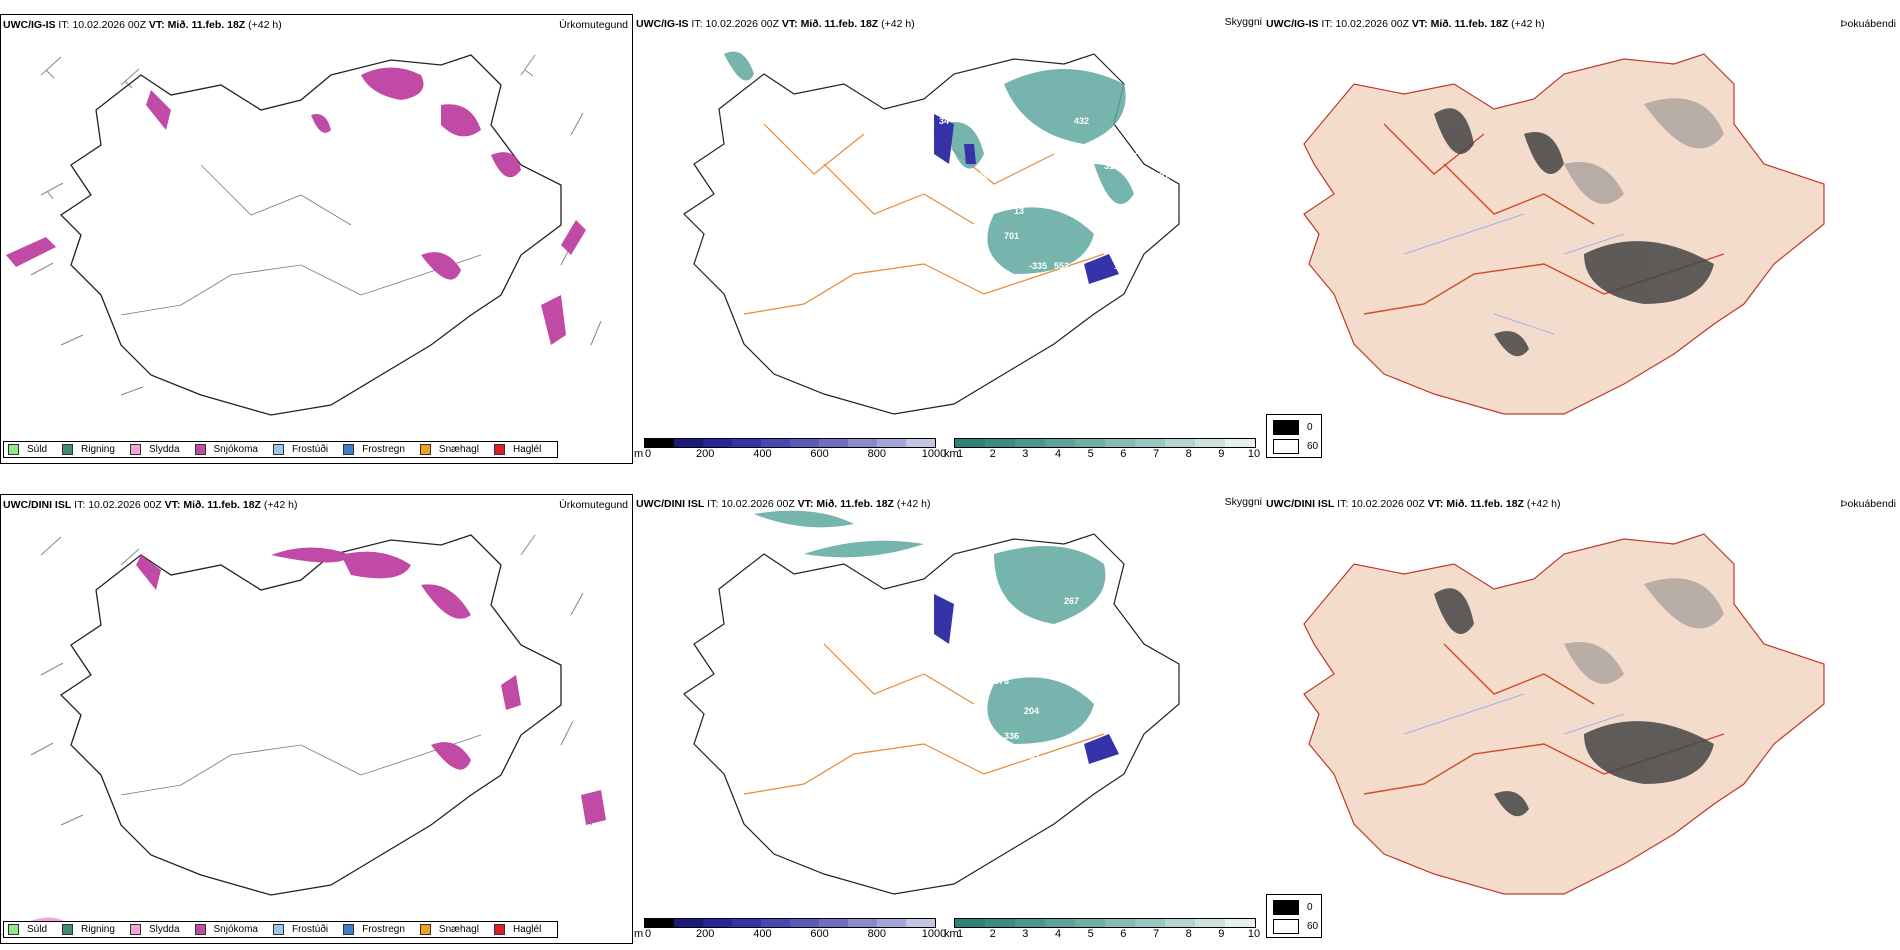 This screenshot has height=950, width=1900. I want to click on panel-title: Skyggni, so click(1243, 502).